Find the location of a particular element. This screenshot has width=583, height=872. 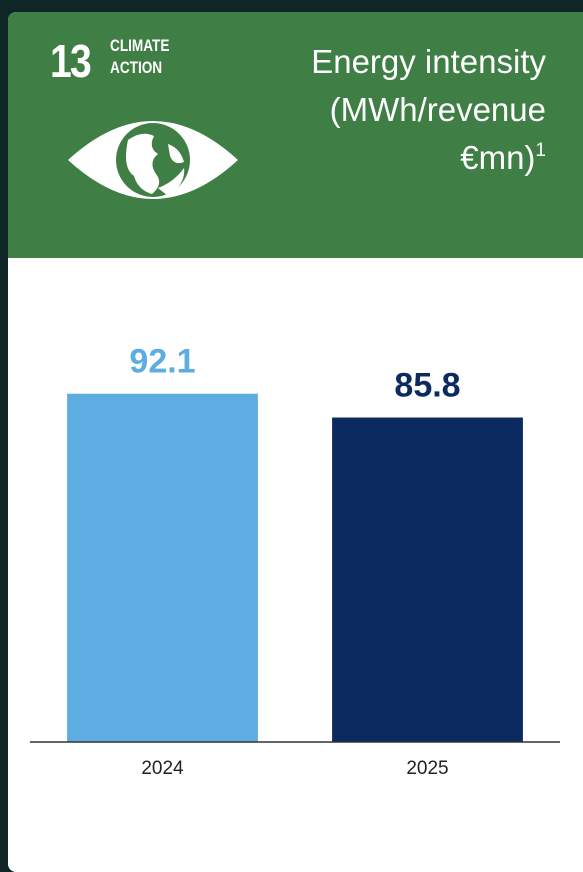

goal-label: ACTION is located at coordinates (136, 67).